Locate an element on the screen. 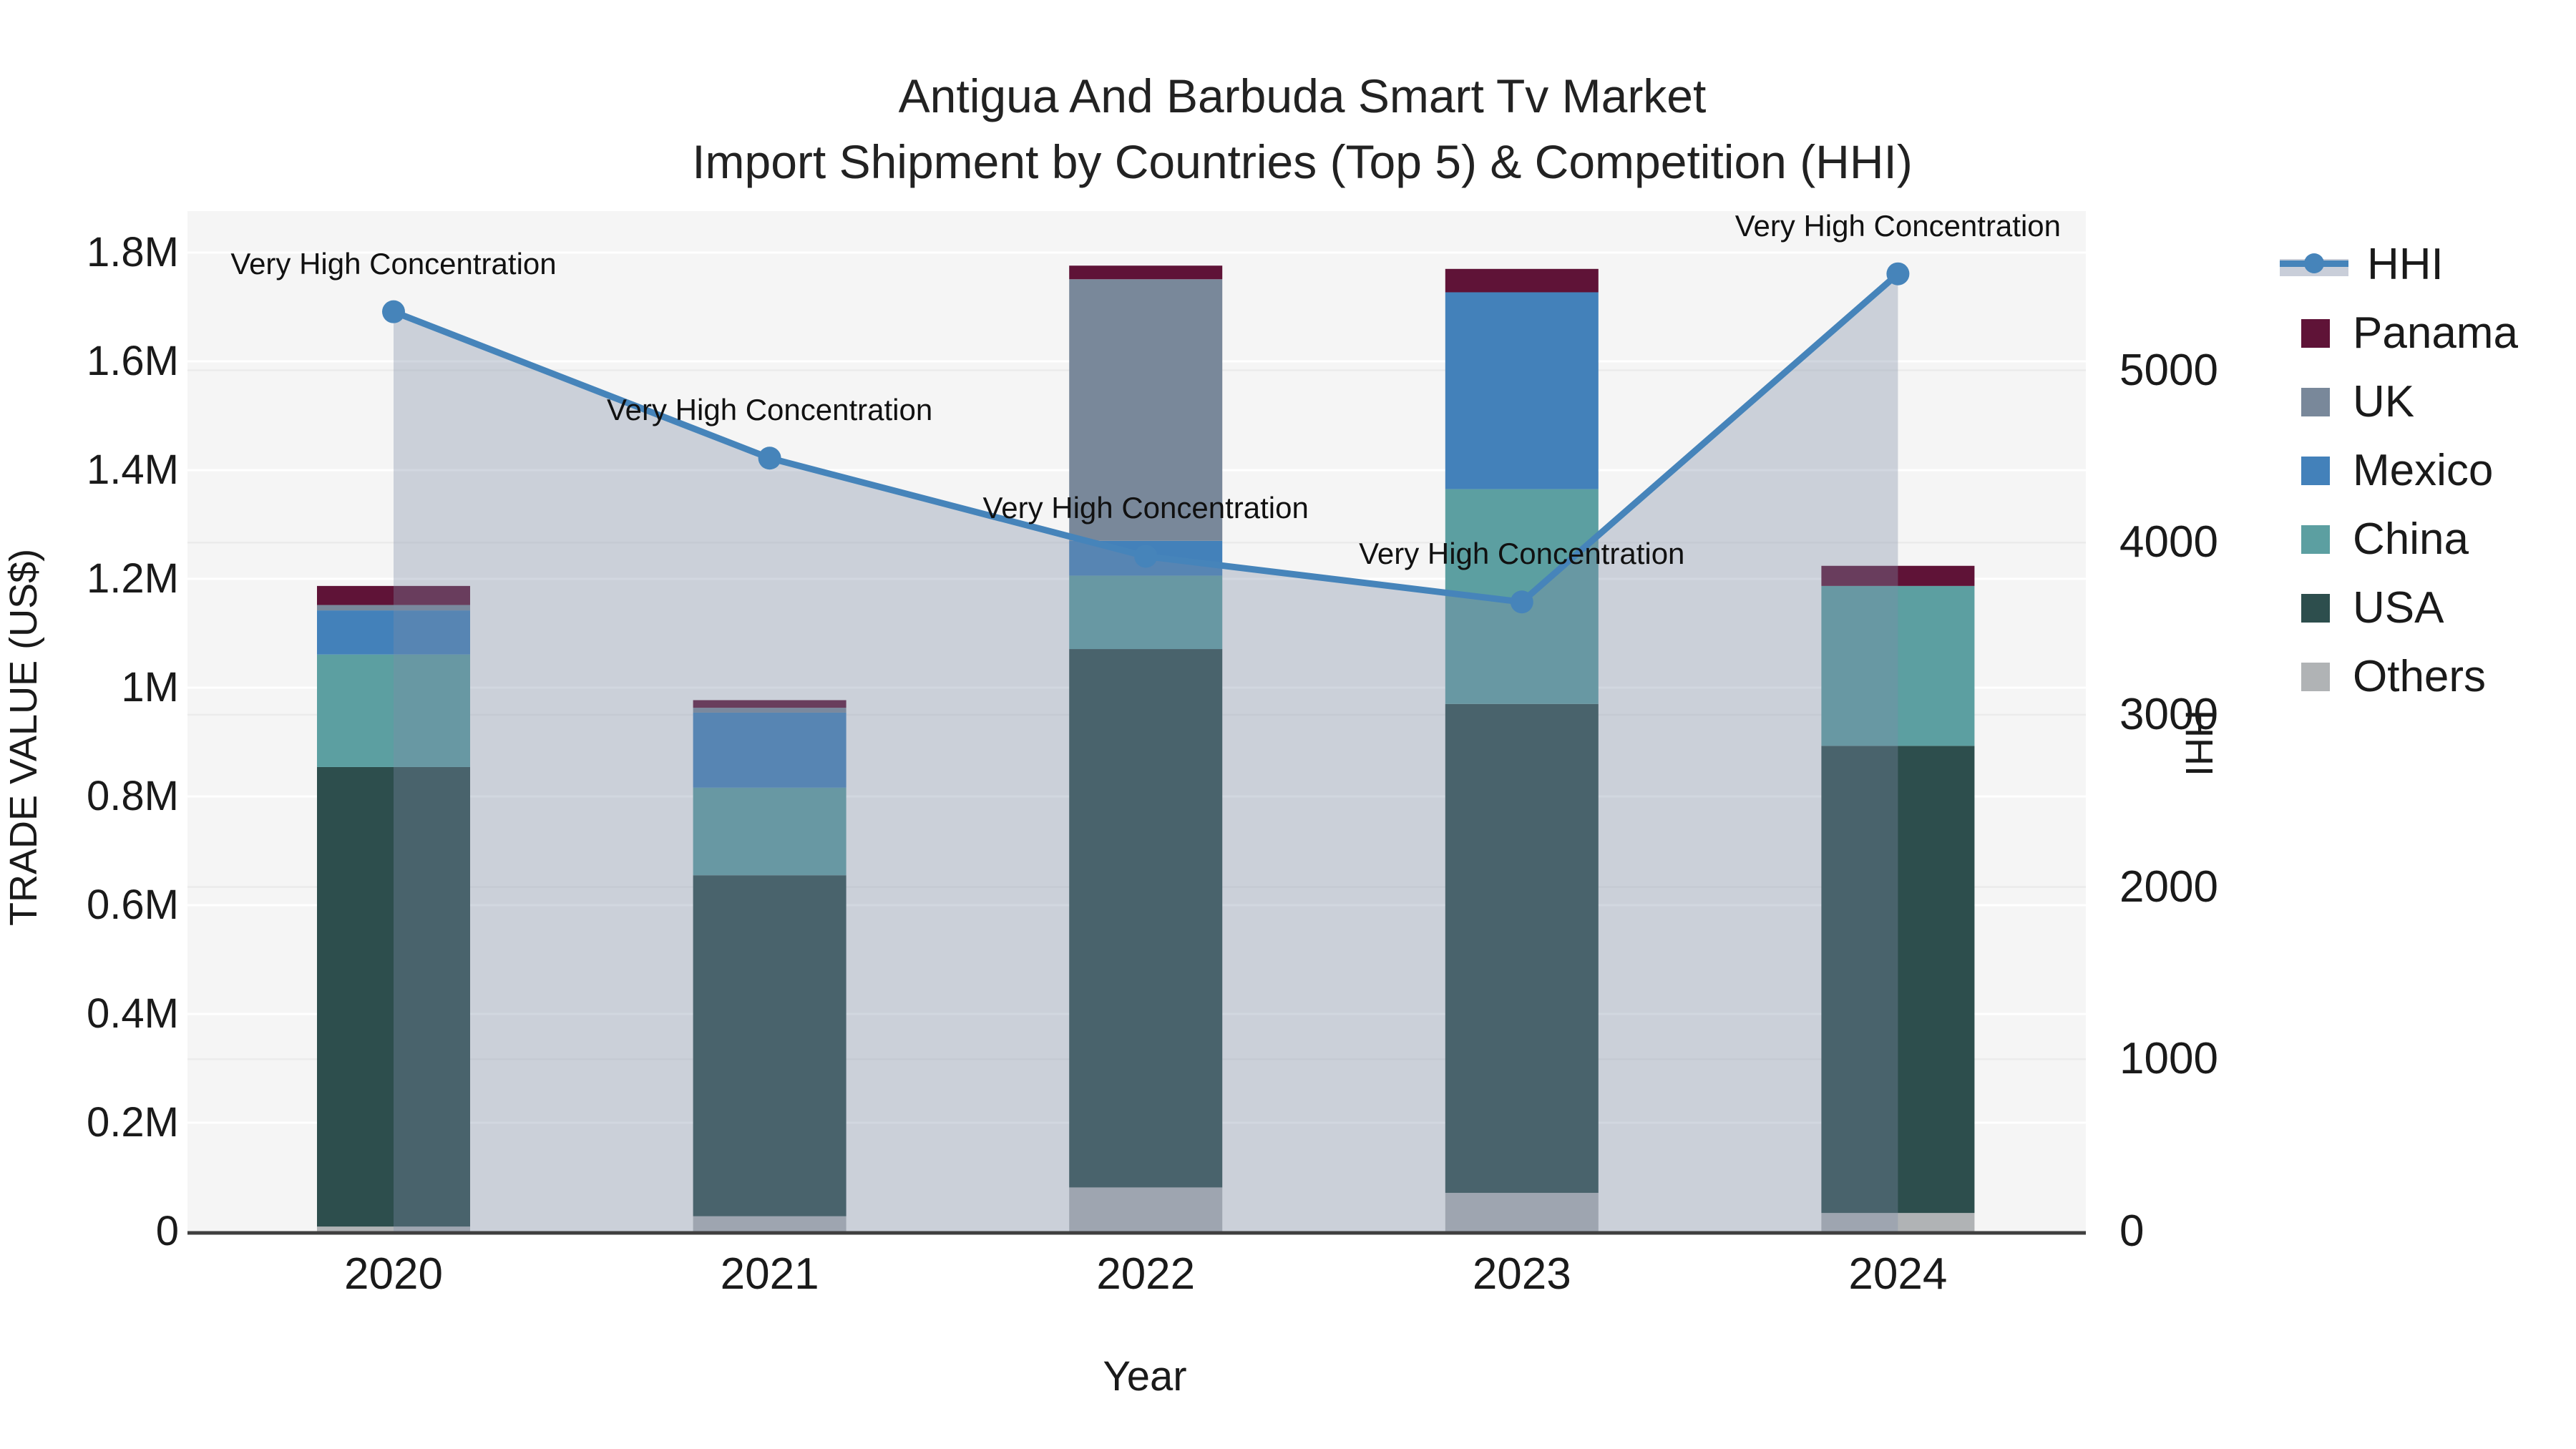  x-tick-2023: 2023 is located at coordinates (1521, 1274).